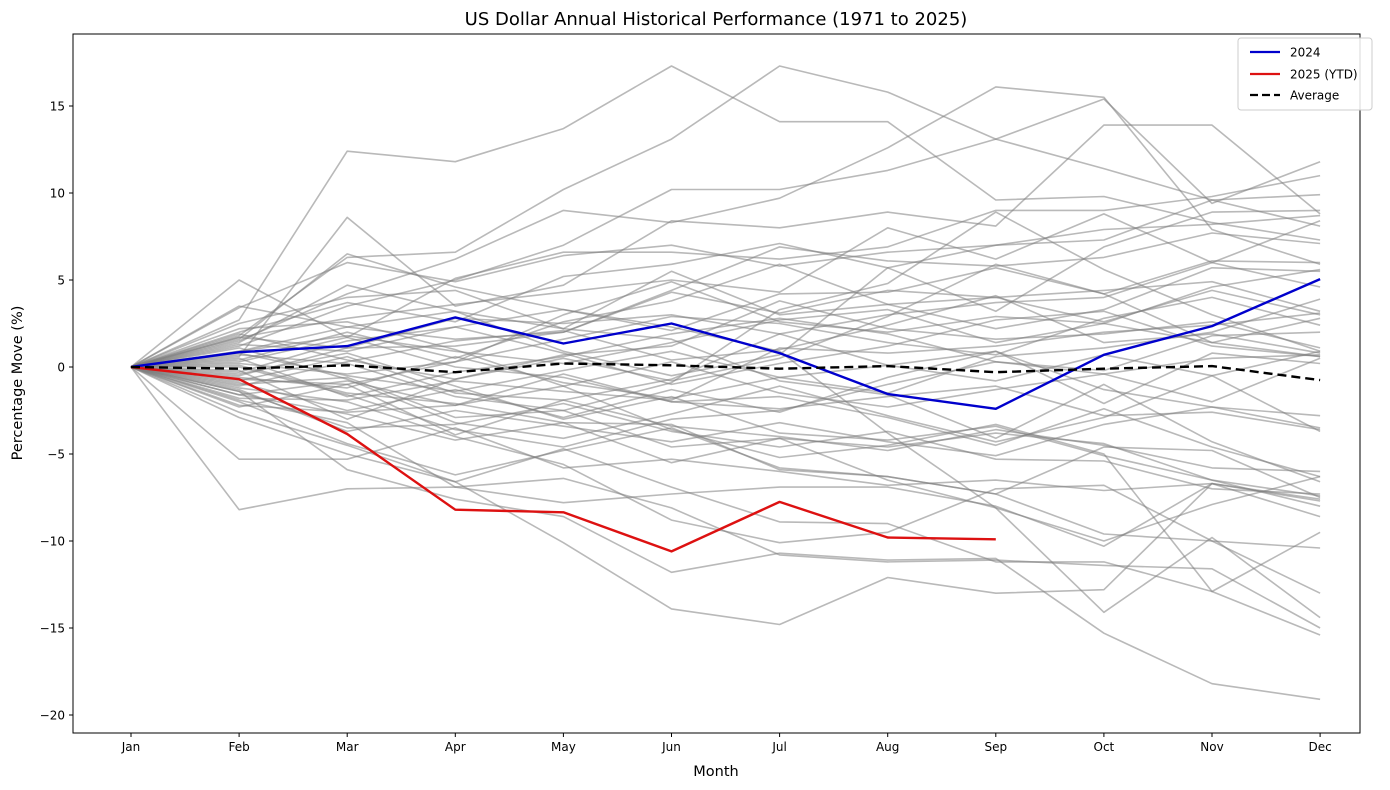 This screenshot has width=1390, height=790. What do you see at coordinates (57, 107) in the screenshot?
I see `y-tick-label: 15` at bounding box center [57, 107].